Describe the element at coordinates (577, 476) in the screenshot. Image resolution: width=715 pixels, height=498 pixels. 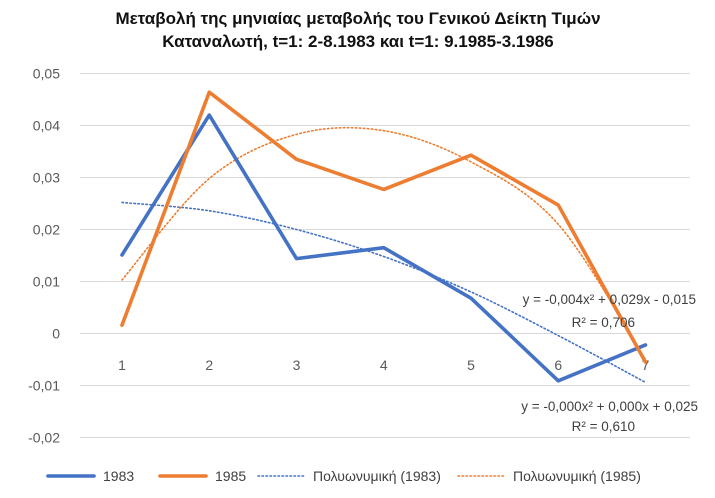
I see `legend-label: Πολυωνυμική (1985)` at that location.